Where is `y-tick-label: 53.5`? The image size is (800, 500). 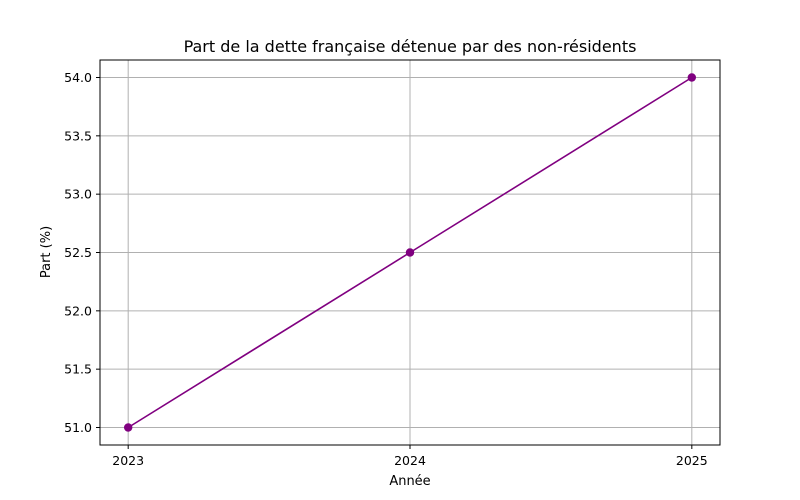 y-tick-label: 53.5 is located at coordinates (78, 135).